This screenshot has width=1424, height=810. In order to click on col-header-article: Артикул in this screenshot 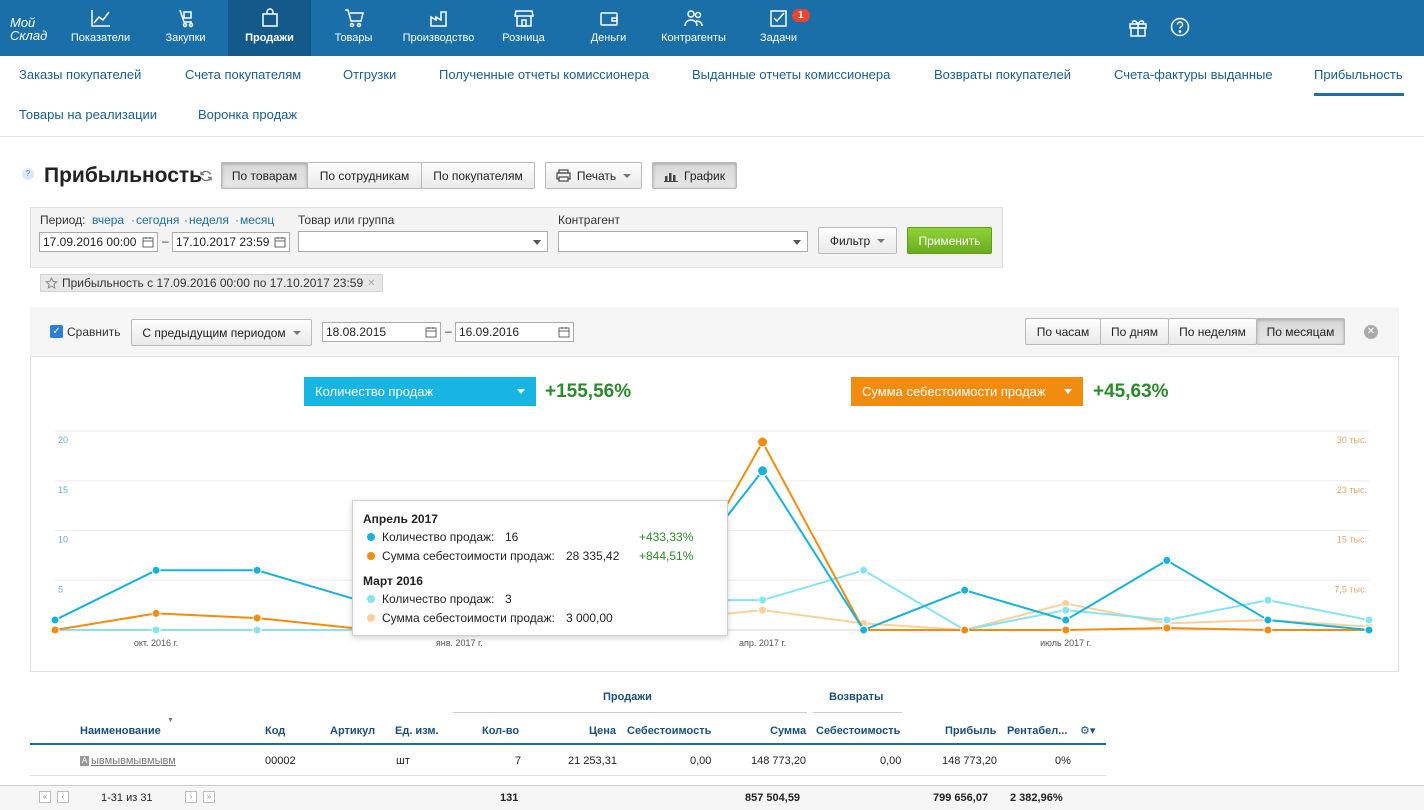, I will do `click(353, 731)`.